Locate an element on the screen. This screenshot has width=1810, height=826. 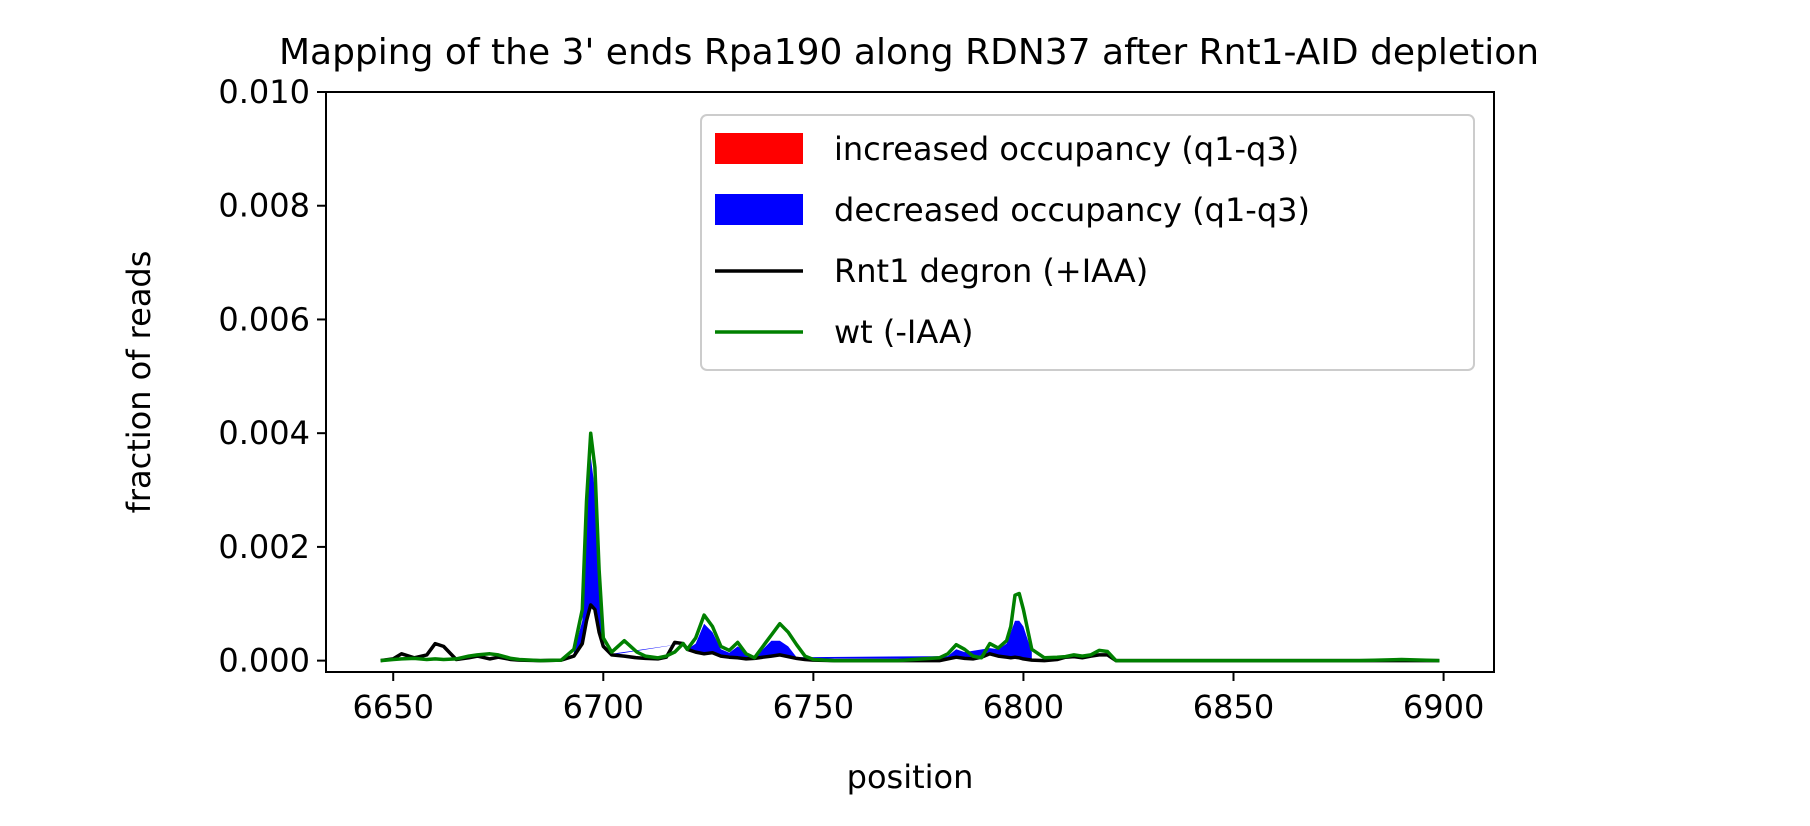
x-tick-label: 6900 is located at coordinates (1443, 707).